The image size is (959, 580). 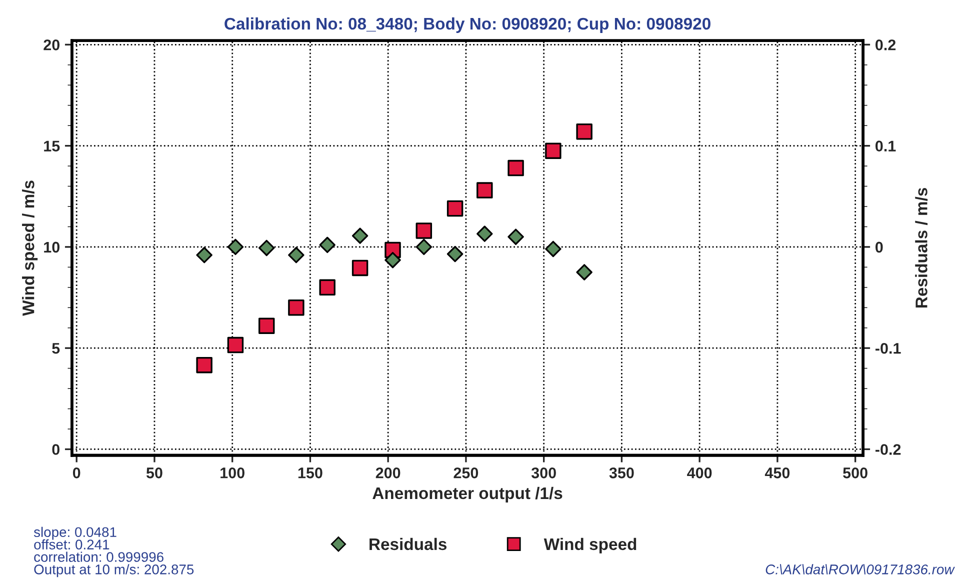 What do you see at coordinates (699, 473) in the screenshot?
I see `x-tick-label: 400` at bounding box center [699, 473].